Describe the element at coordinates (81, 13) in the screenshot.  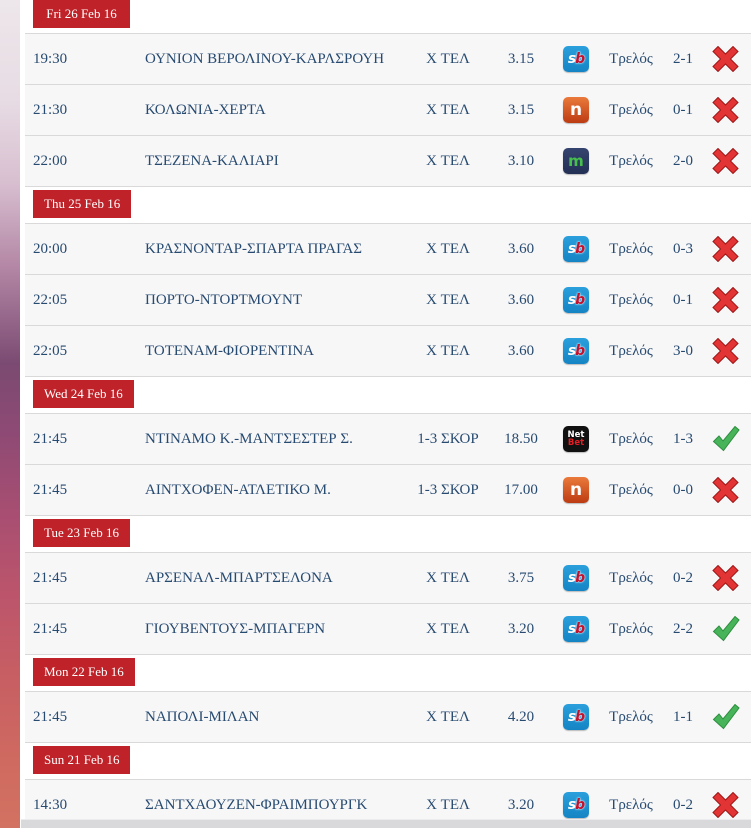
I see `date-label: Fri 26 Feb 16` at that location.